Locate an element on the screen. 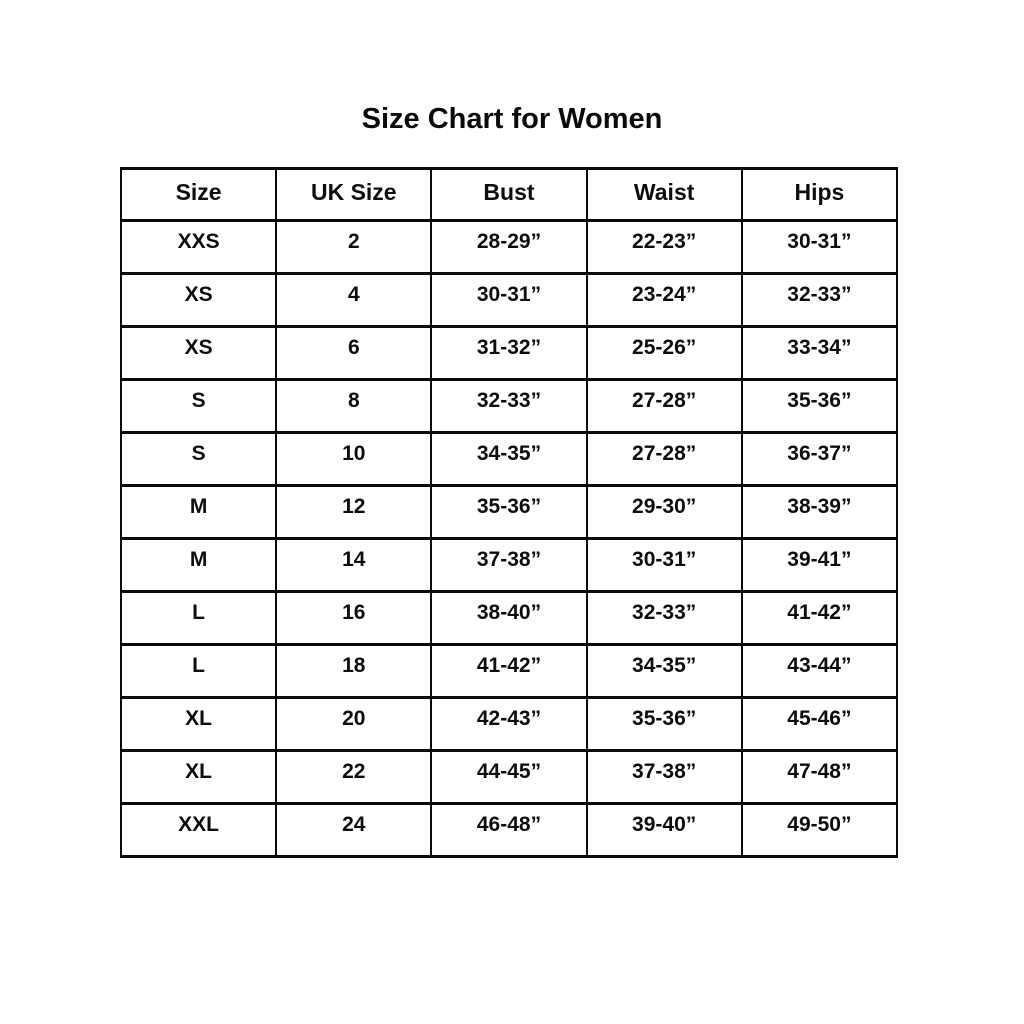 The width and height of the screenshot is (1024, 1024). table-cell: XXL is located at coordinates (198, 830).